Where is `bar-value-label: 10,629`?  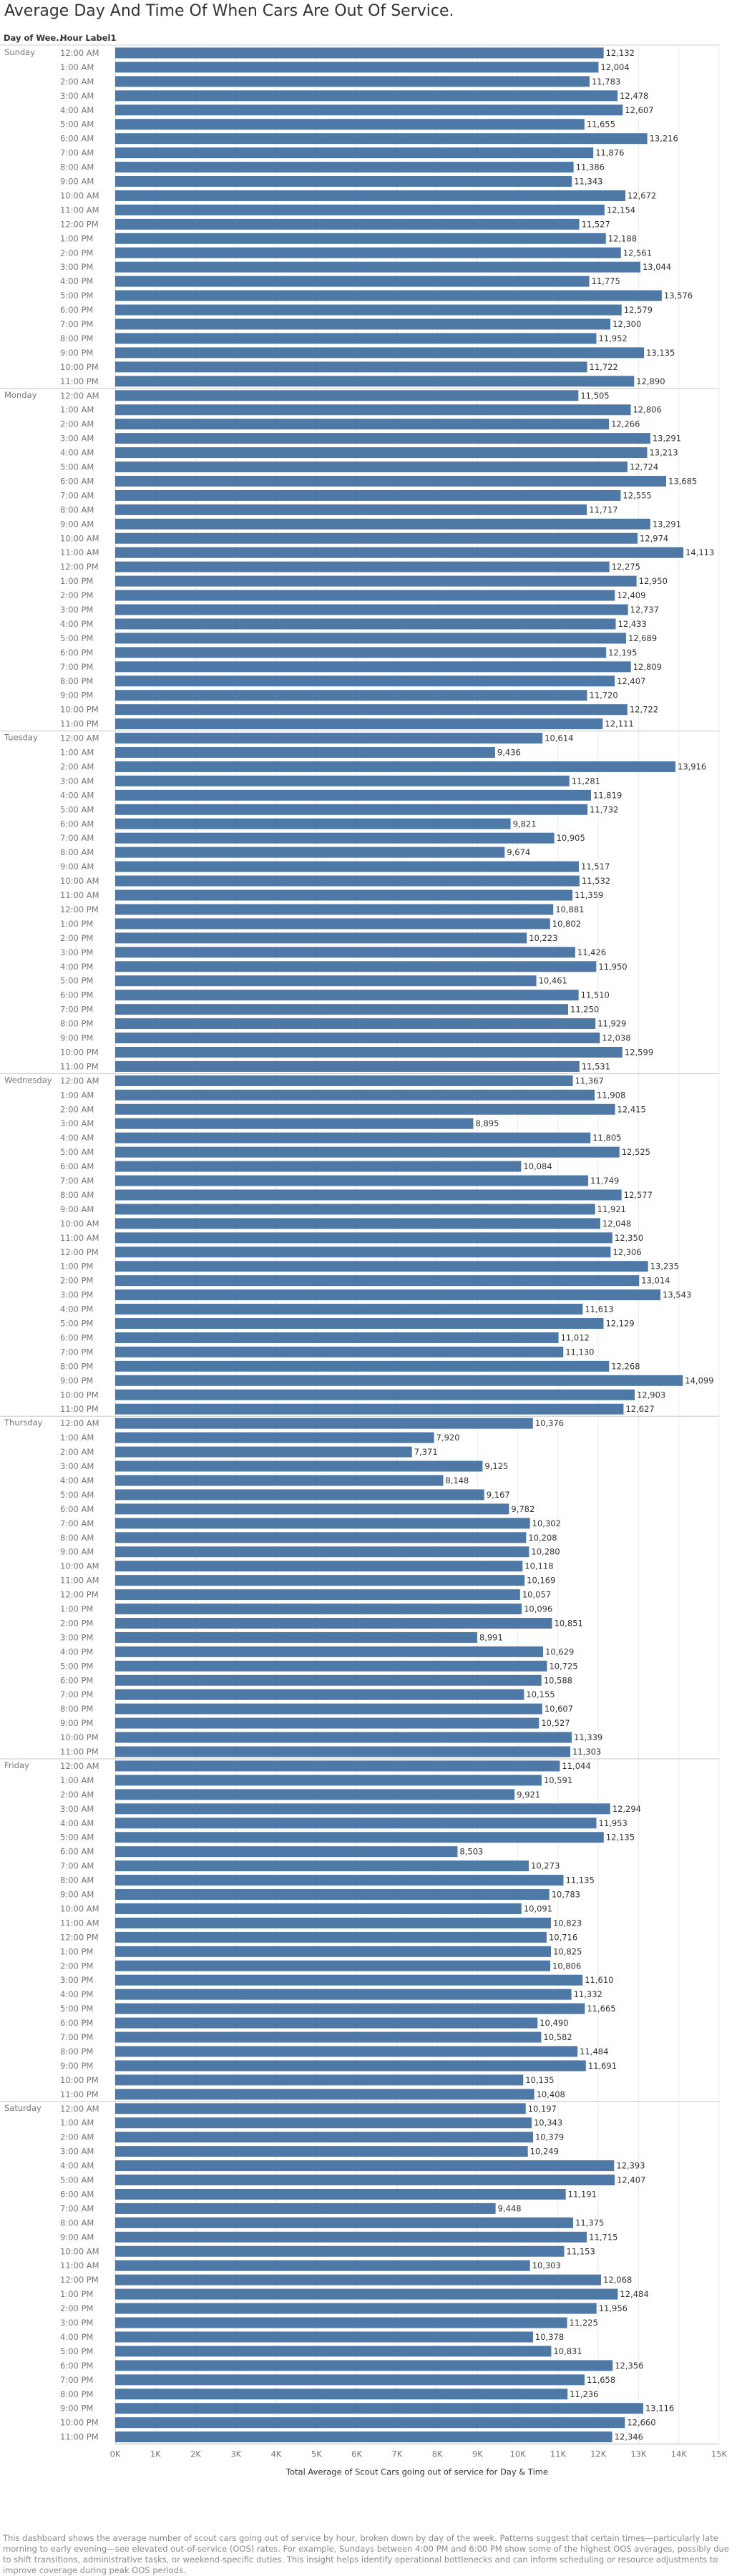
bar-value-label: 10,629 is located at coordinates (559, 1652).